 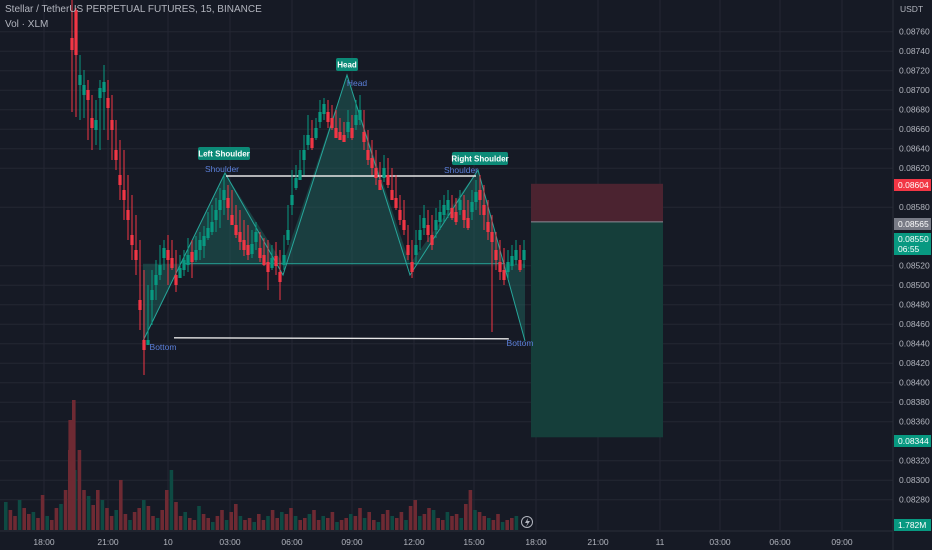 I want to click on time-tick-label: 11, so click(x=660, y=542).